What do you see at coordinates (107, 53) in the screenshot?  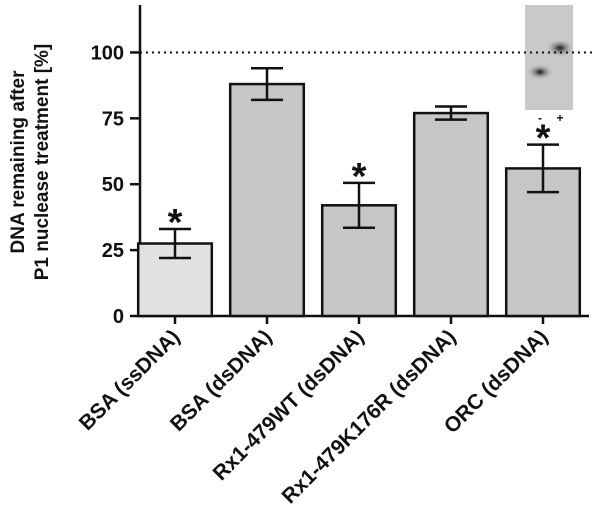 I see `y-tick-label: 100` at bounding box center [107, 53].